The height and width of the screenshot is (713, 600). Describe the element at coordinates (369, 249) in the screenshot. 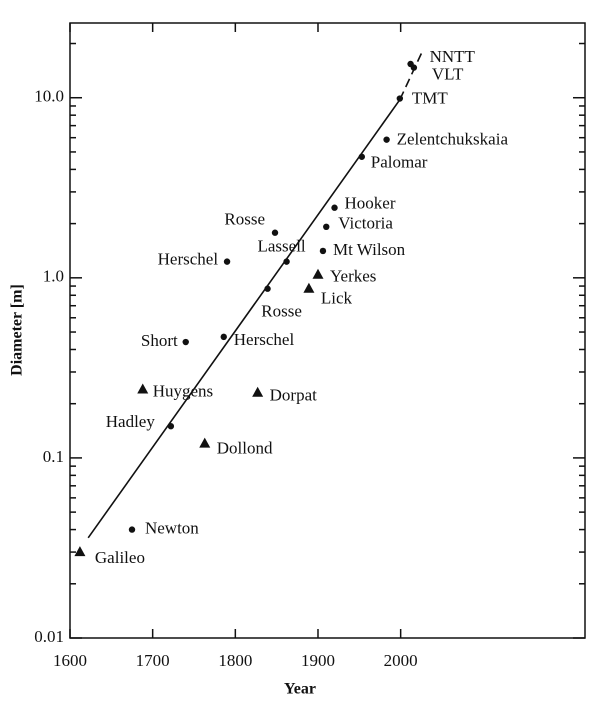

I see `point-label: Mt Wilson` at that location.